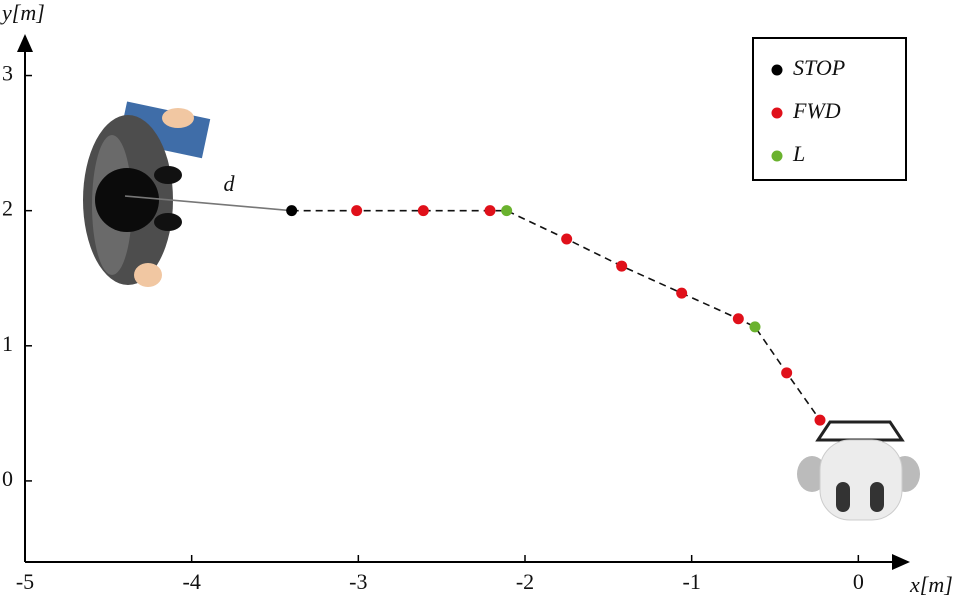 The height and width of the screenshot is (601, 968). I want to click on robot-figure, so click(858, 470).